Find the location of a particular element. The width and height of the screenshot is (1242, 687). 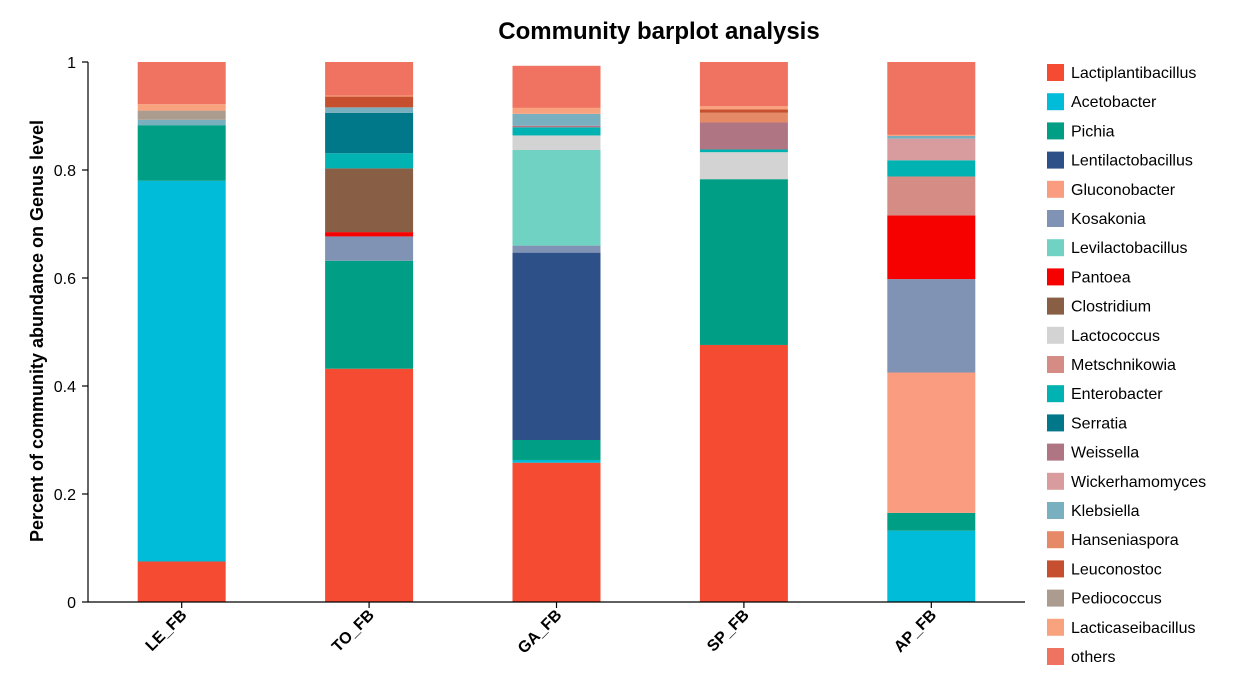

legend-label: Pediococcus is located at coordinates (1116, 599).